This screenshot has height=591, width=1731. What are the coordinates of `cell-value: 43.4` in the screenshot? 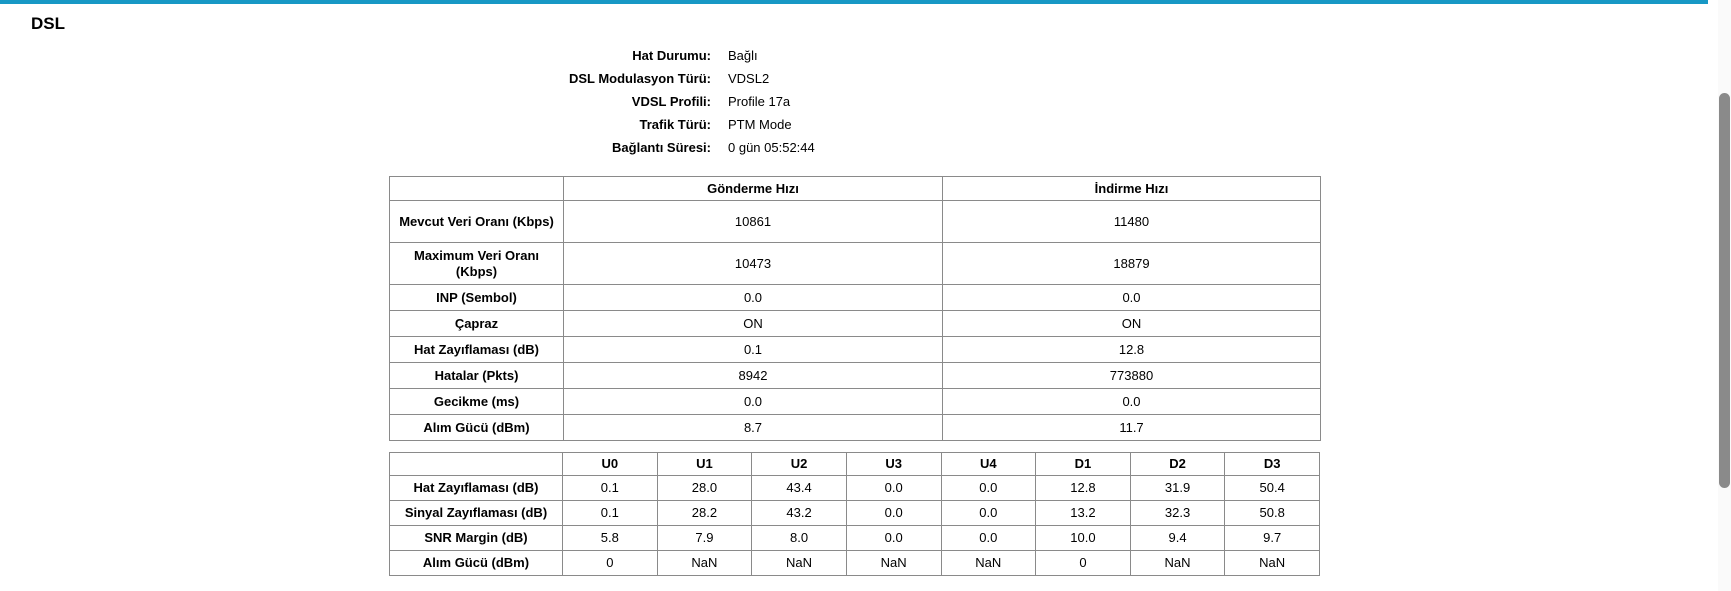 It's located at (799, 488).